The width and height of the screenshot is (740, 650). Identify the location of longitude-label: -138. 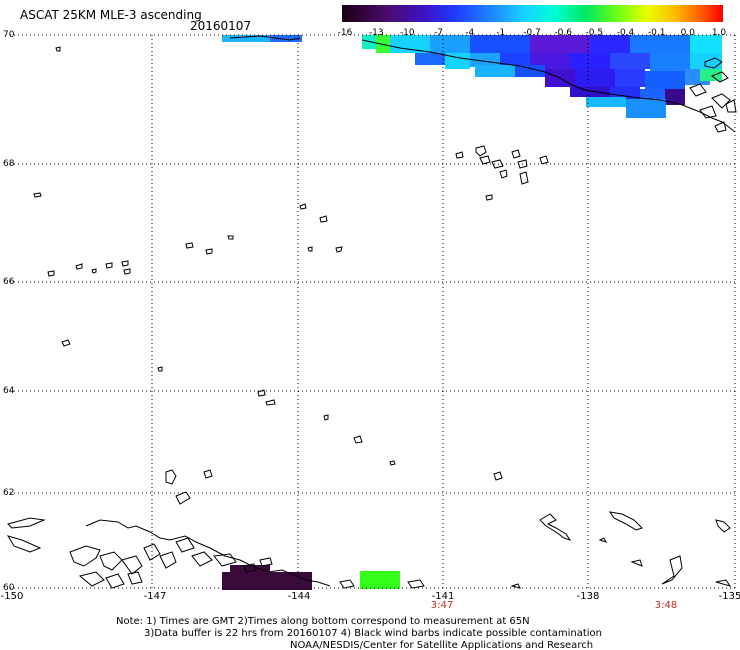
(588, 596).